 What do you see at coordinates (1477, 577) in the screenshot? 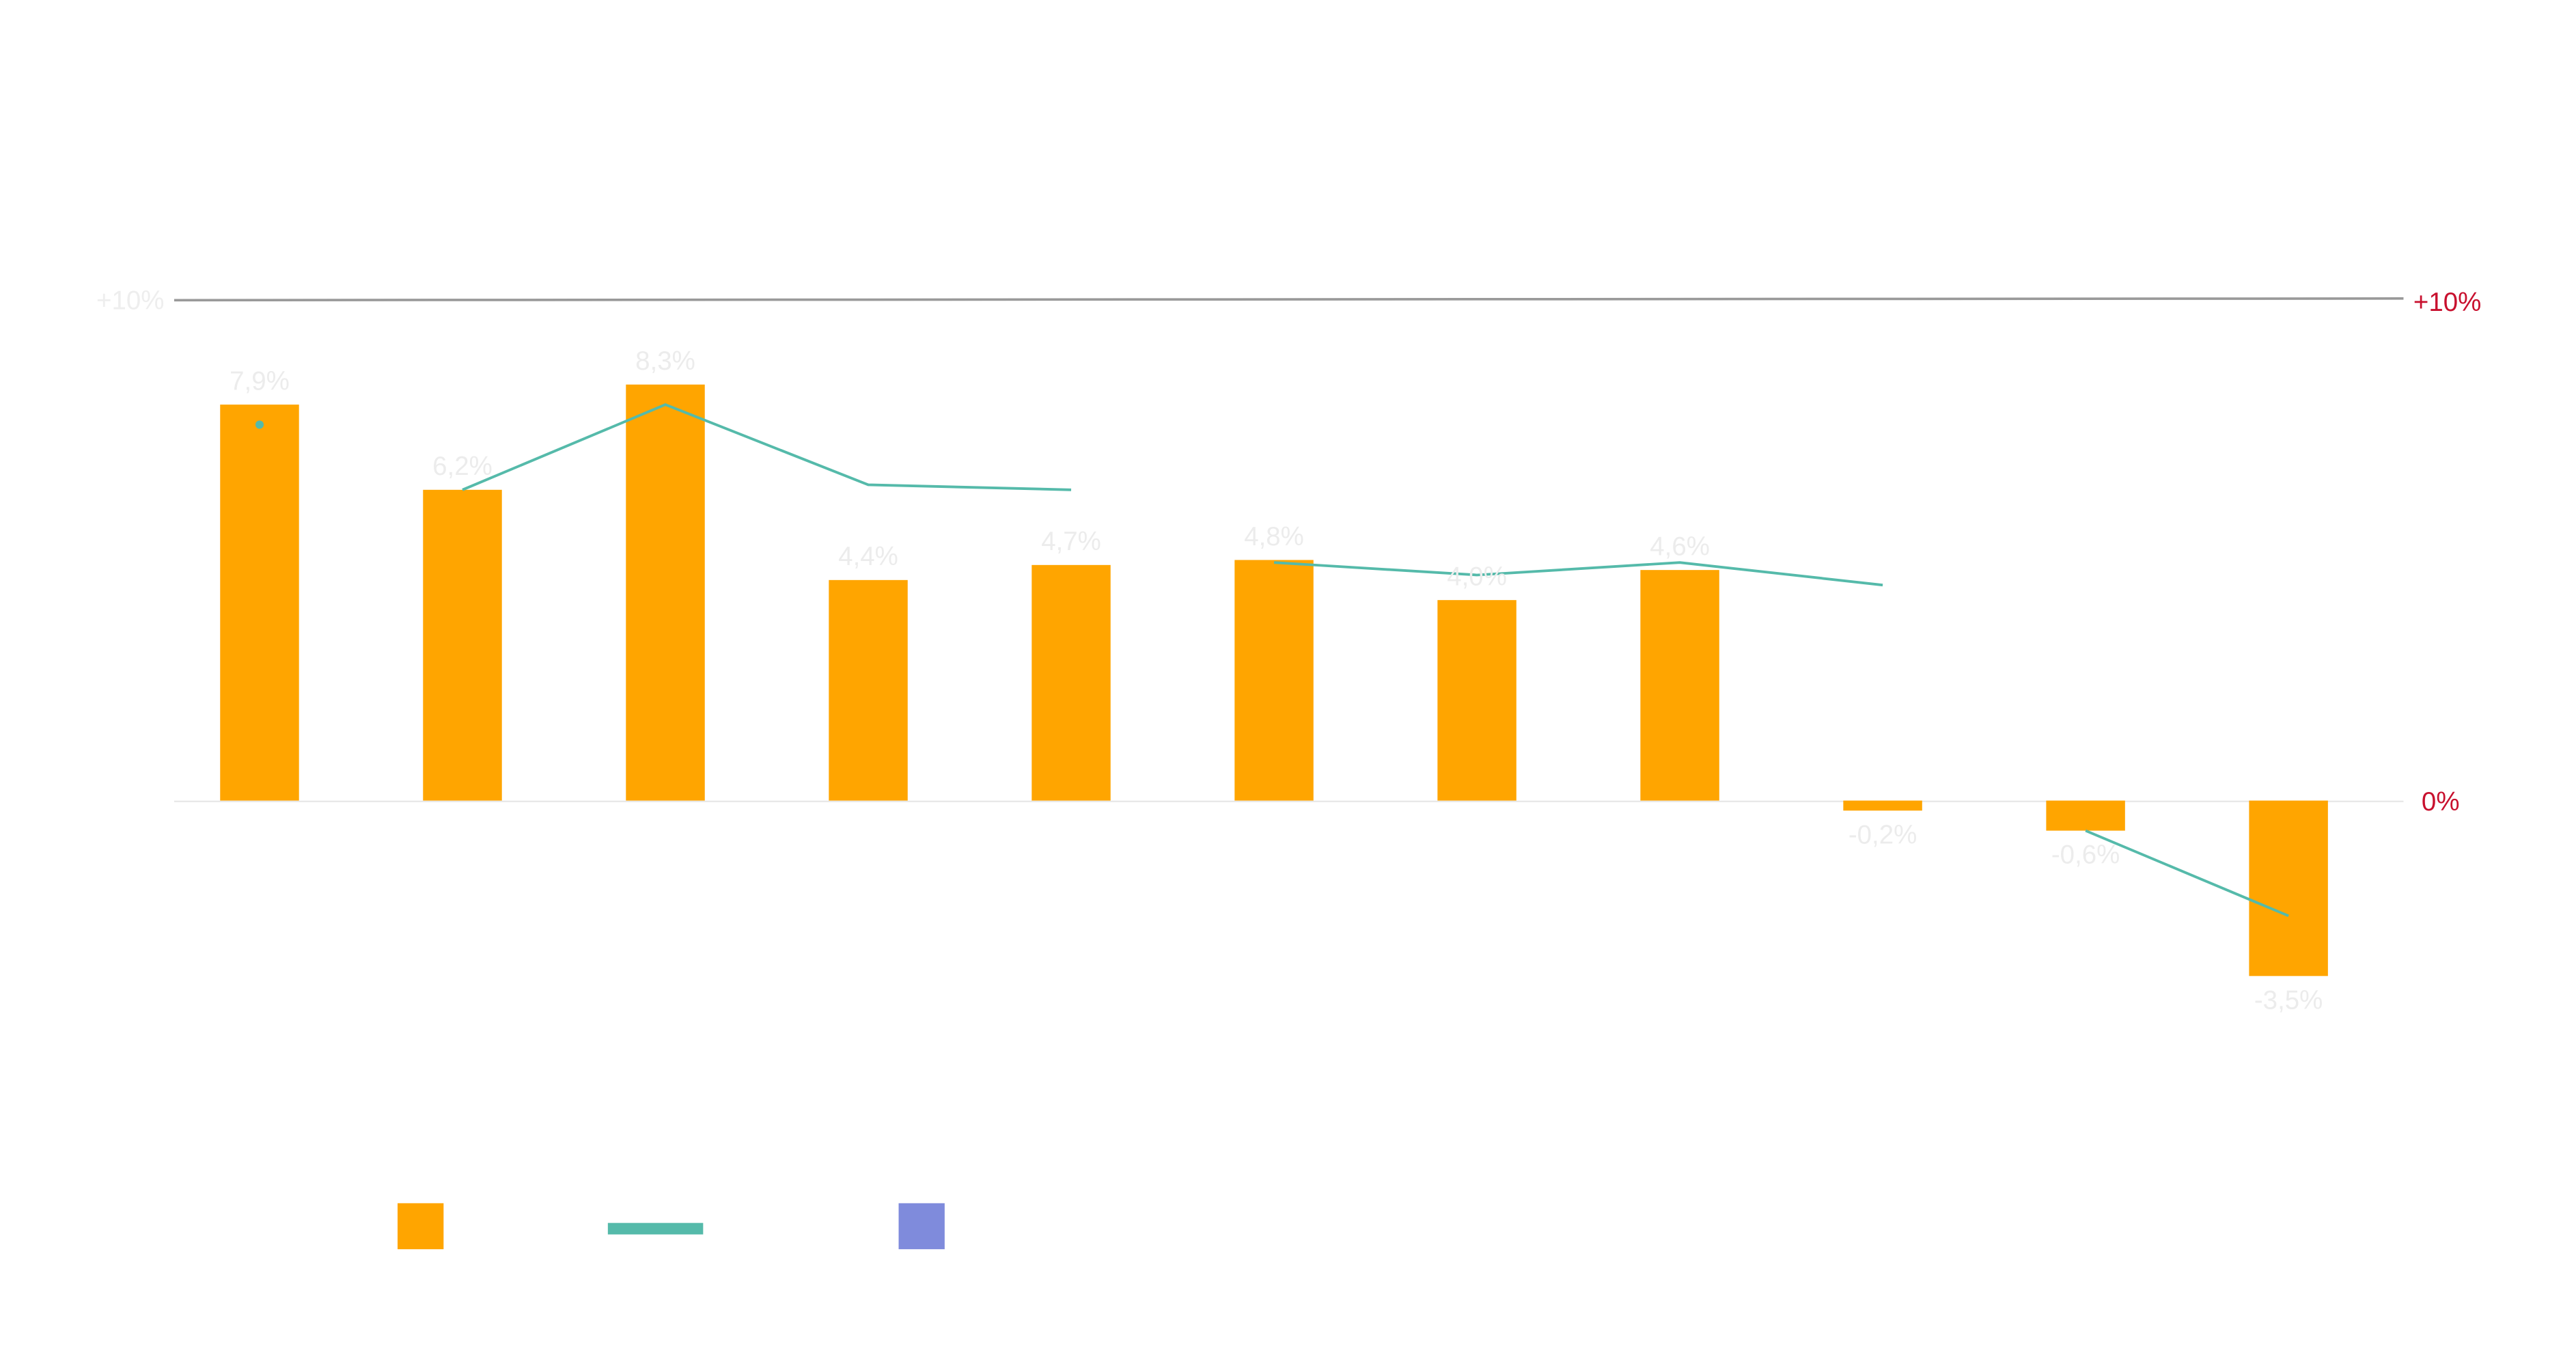
I see `data-label: 4,0%` at bounding box center [1477, 577].